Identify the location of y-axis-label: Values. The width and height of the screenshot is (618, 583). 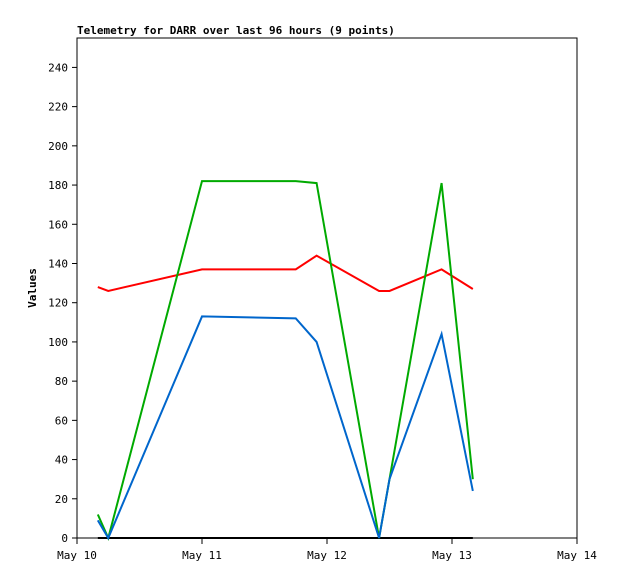
(32, 288).